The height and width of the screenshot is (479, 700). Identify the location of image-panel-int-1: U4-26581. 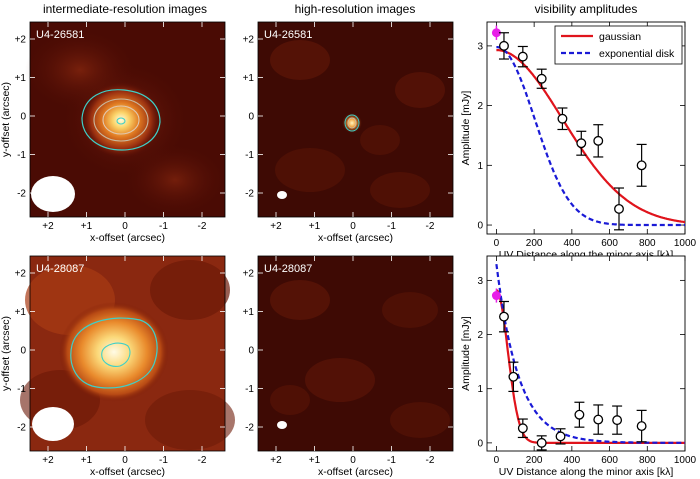
(125, 119).